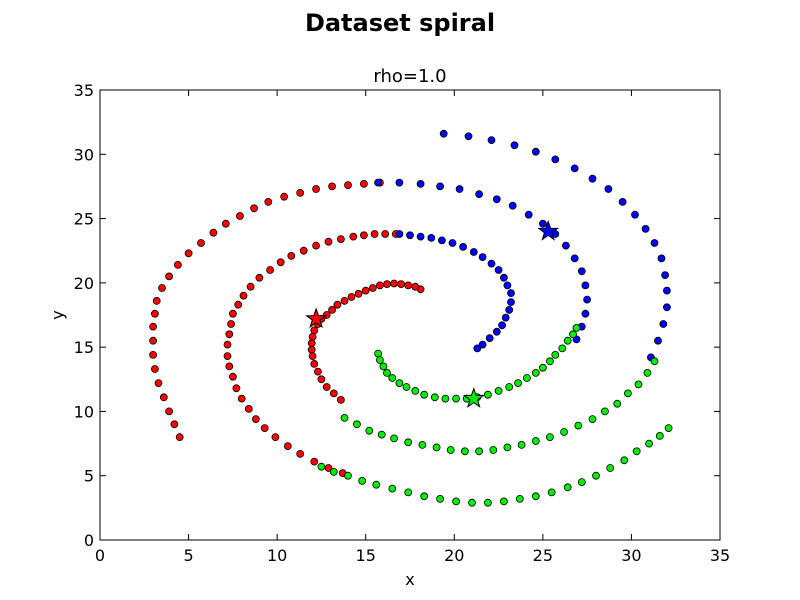 The image size is (800, 600). Describe the element at coordinates (89, 540) in the screenshot. I see `y-tick-label: 0` at that location.